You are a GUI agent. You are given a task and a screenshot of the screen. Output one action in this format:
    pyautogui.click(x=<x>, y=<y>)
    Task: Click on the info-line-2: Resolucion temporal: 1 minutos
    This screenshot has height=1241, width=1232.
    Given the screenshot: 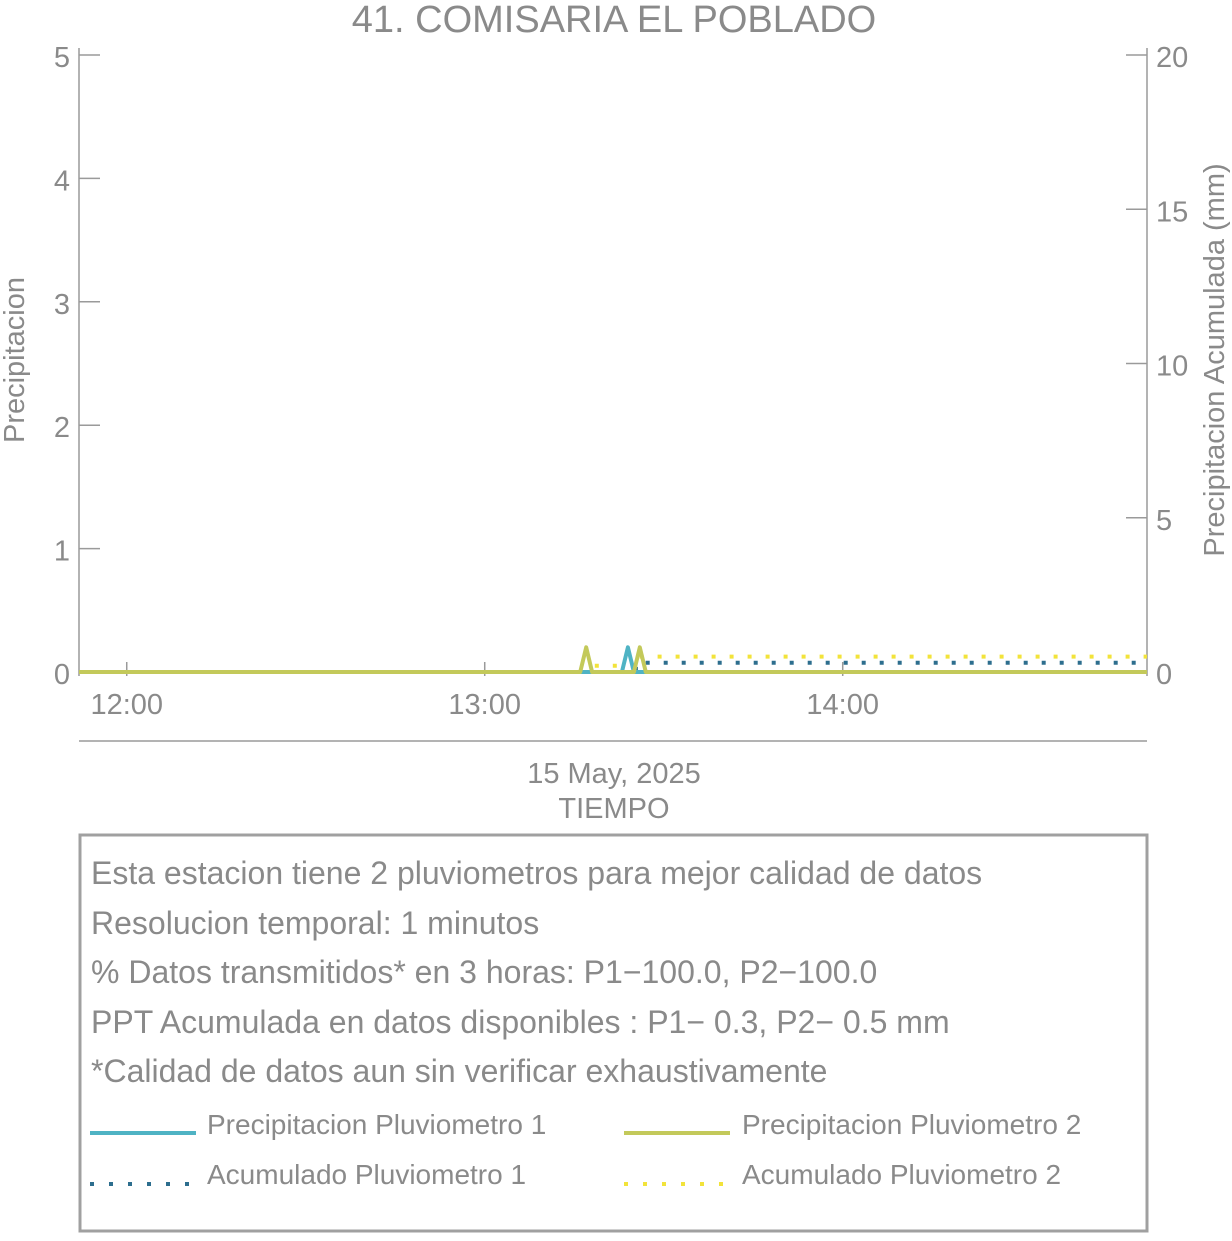 What is the action you would take?
    pyautogui.click(x=315, y=923)
    